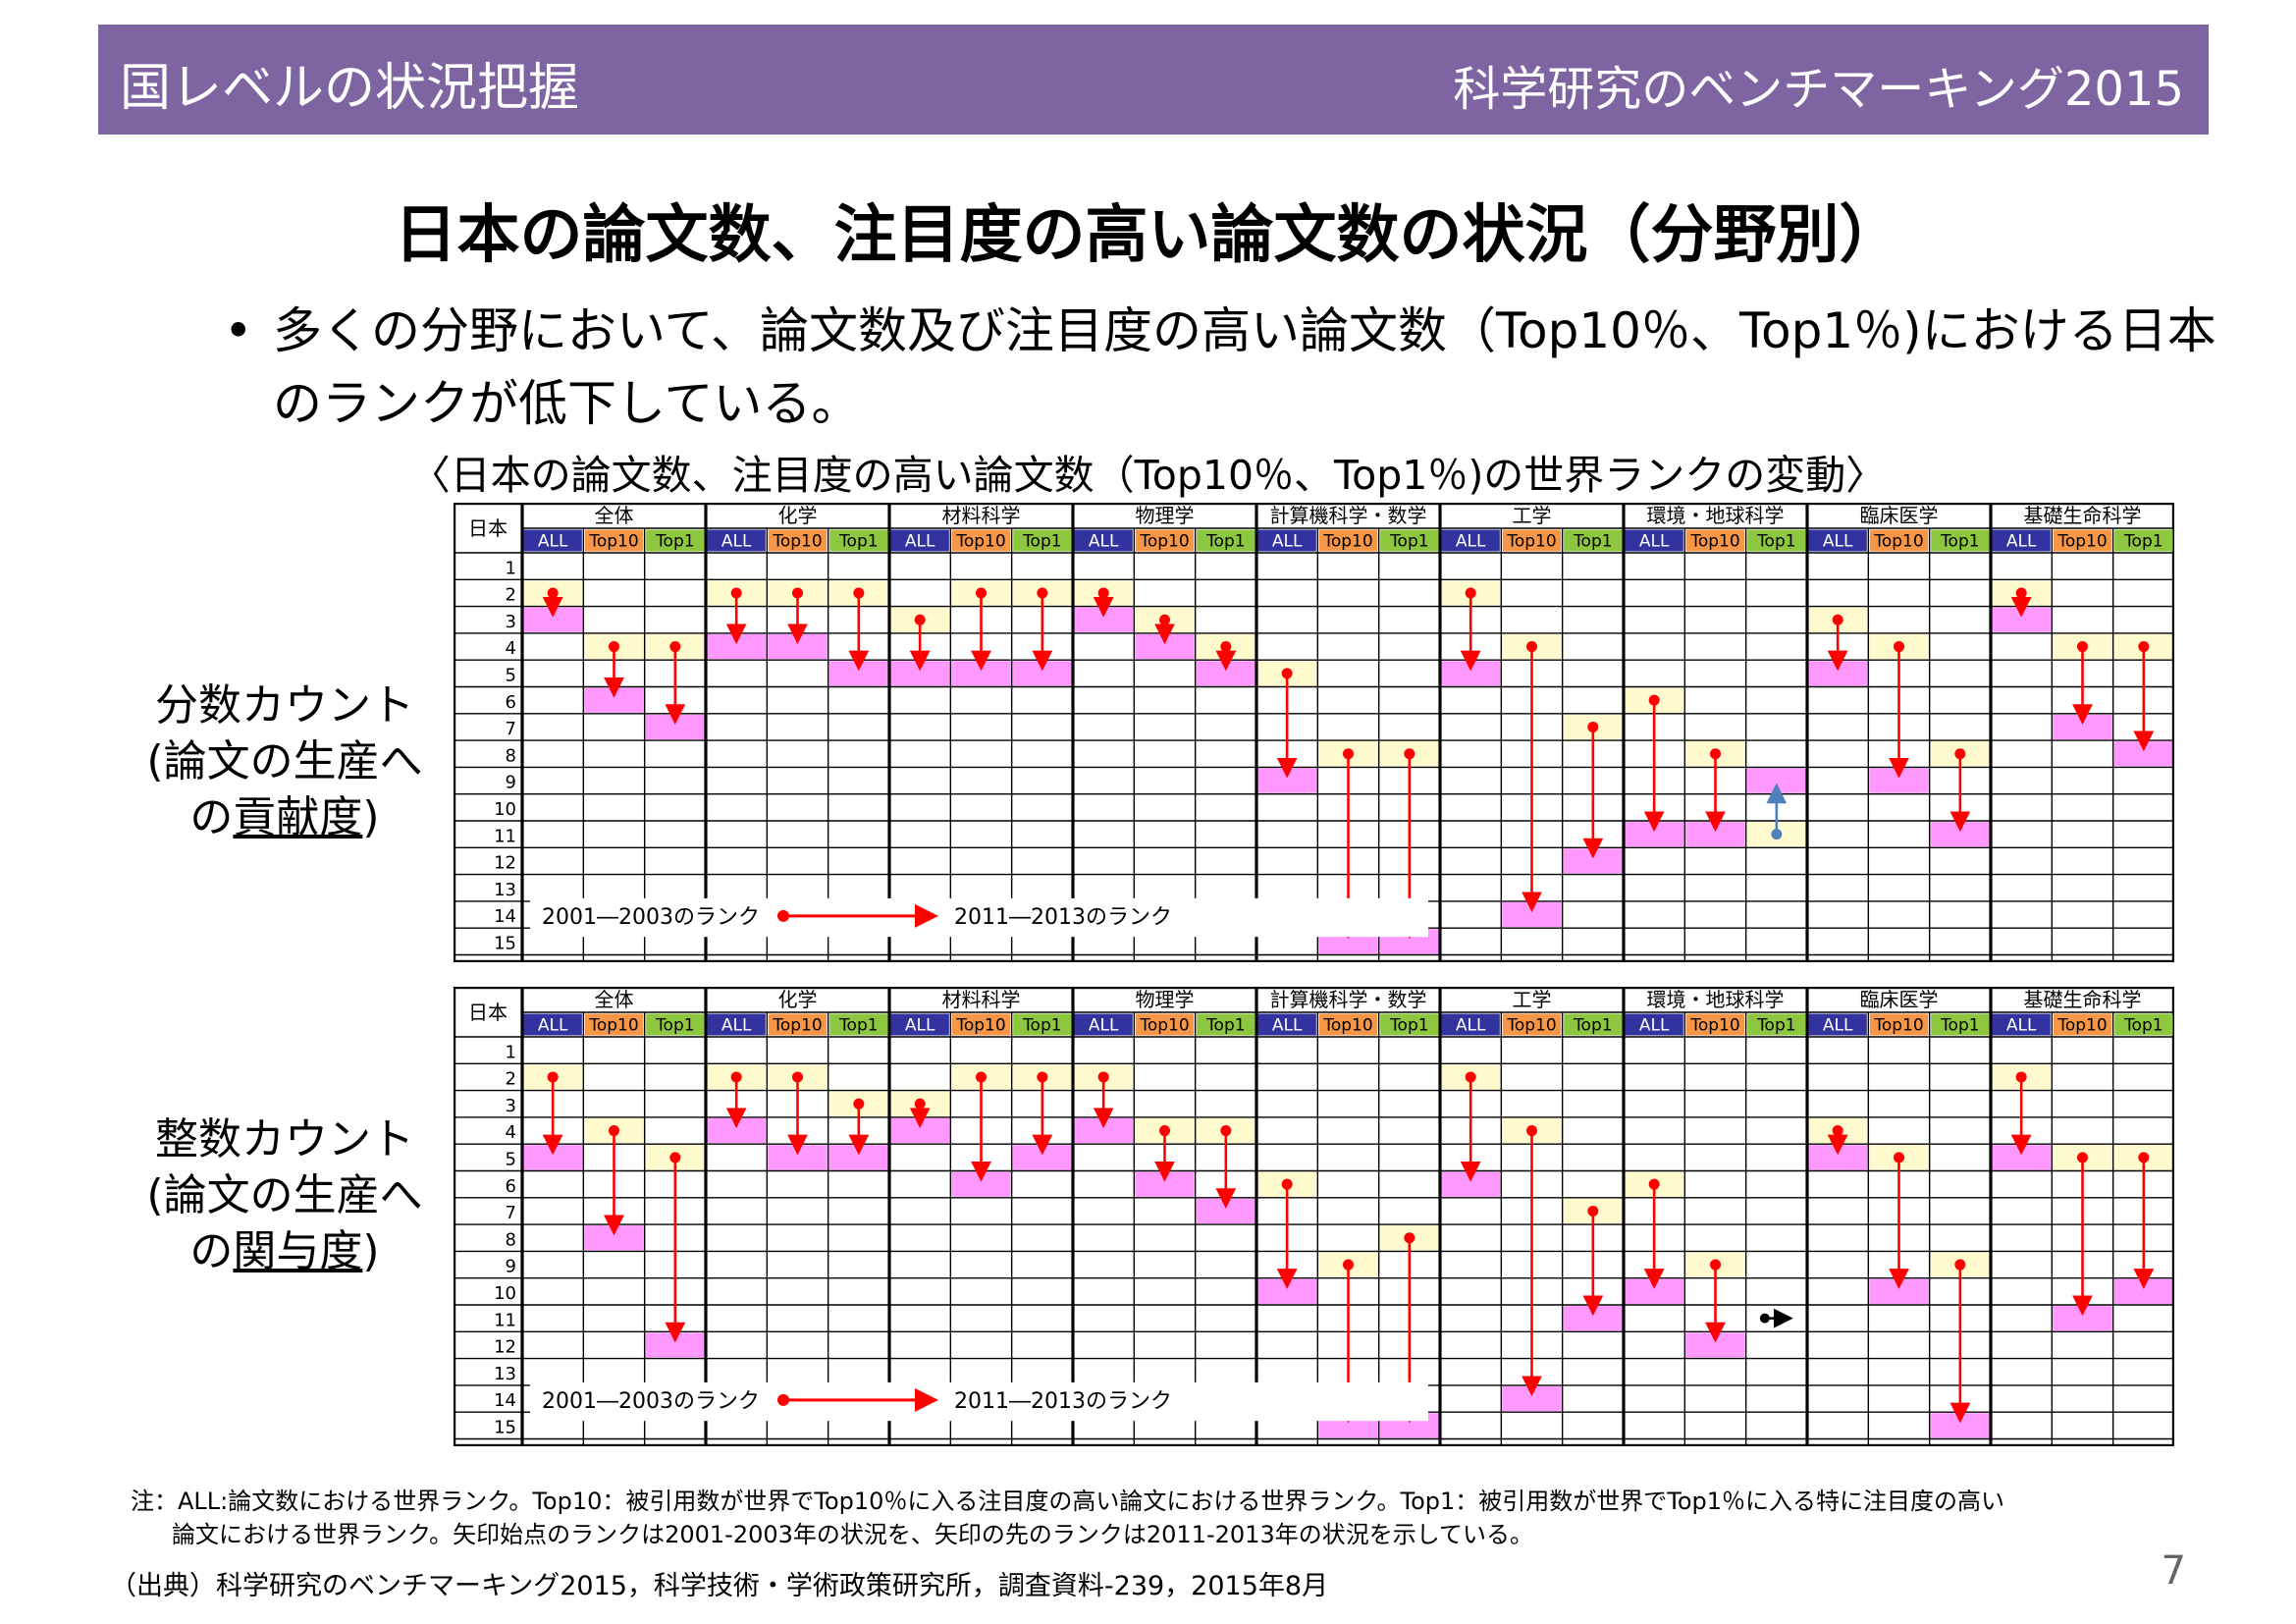 The image size is (2296, 1624). Describe the element at coordinates (511, 1239) in the screenshot. I see `rank-label: 8` at that location.